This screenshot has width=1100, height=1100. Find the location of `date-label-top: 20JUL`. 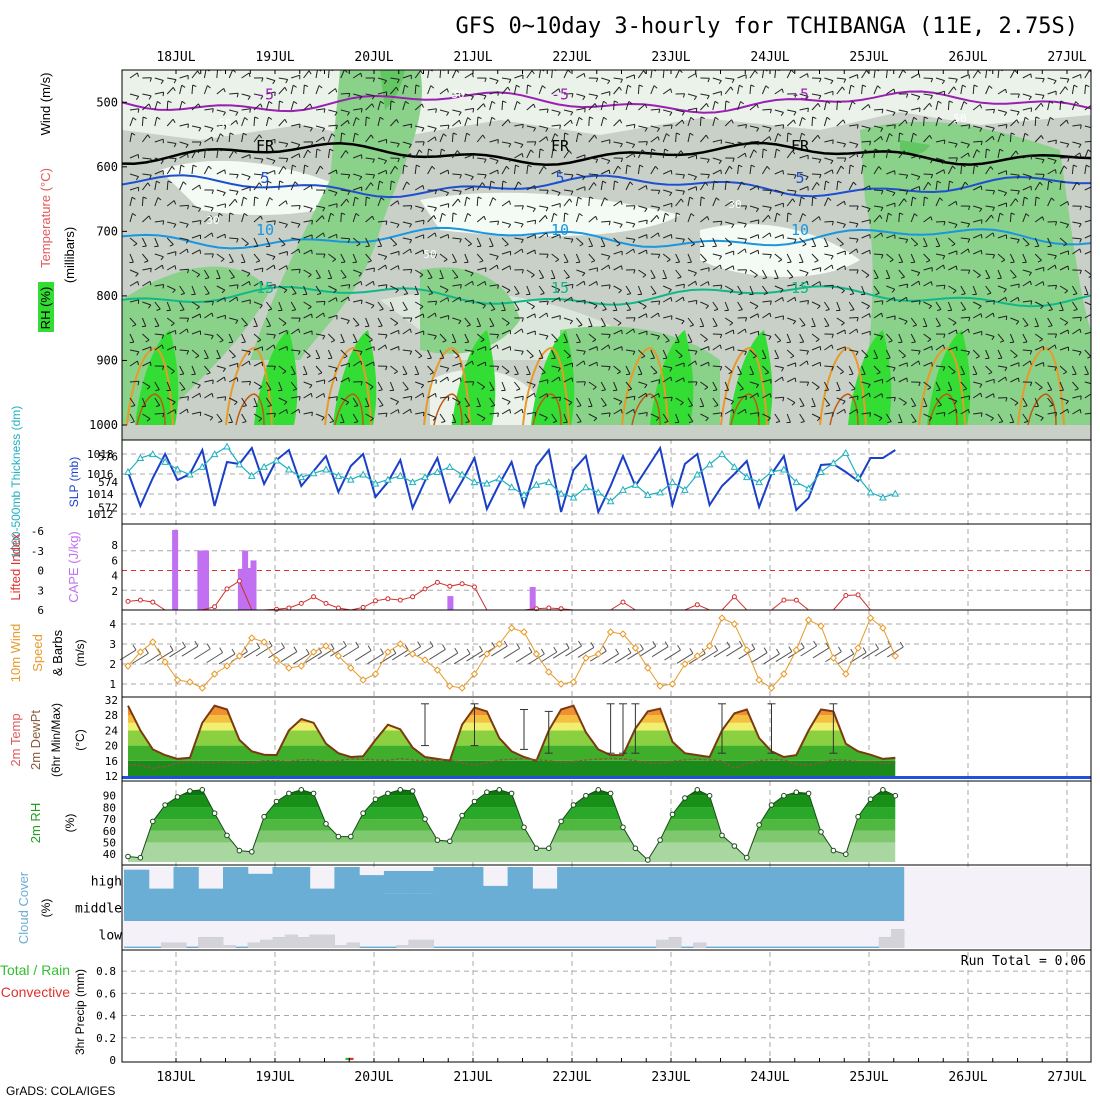

date-label-top: 20JUL is located at coordinates (373, 57).